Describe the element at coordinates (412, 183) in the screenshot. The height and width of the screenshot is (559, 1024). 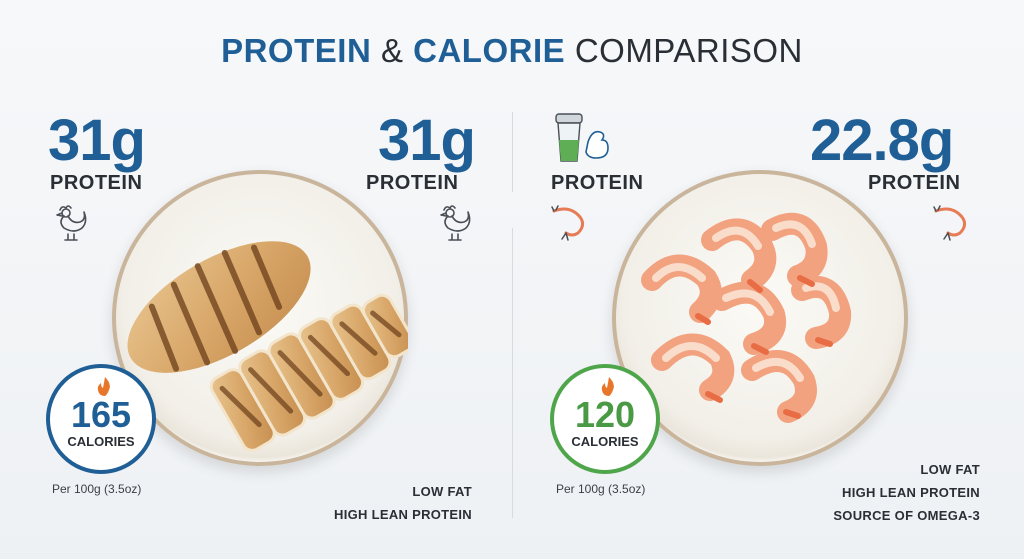
I see `chicken-protein-right-label: PROTEIN` at that location.